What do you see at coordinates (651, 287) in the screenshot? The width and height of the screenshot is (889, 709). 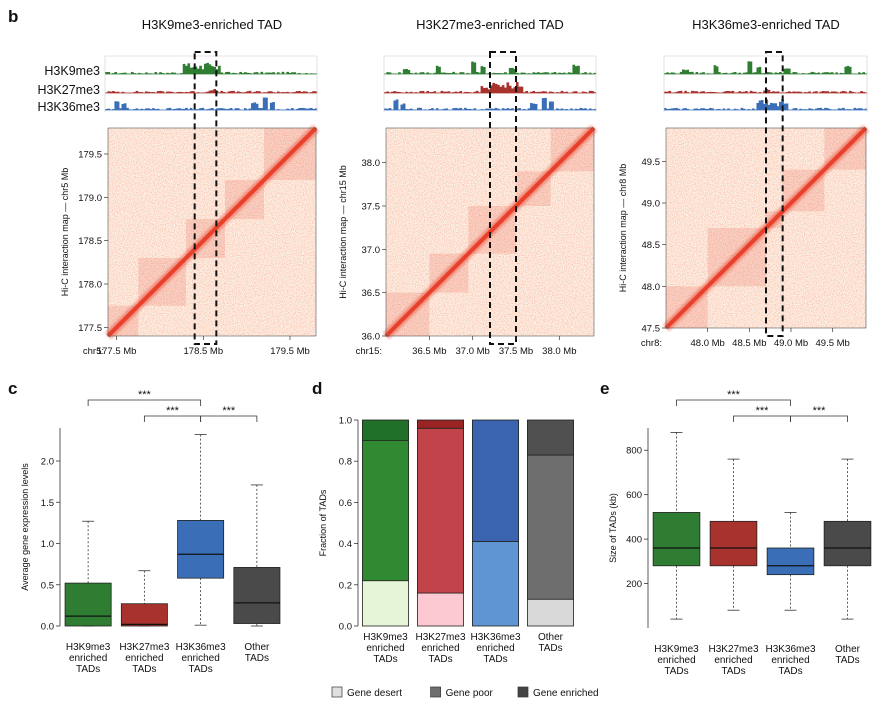 I see `y-tick-label: 48.0` at bounding box center [651, 287].